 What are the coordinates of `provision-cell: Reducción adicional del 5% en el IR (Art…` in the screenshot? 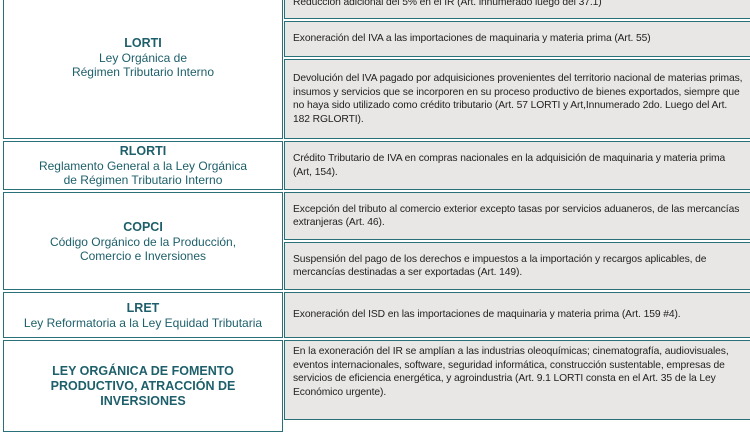 It's located at (517, 9).